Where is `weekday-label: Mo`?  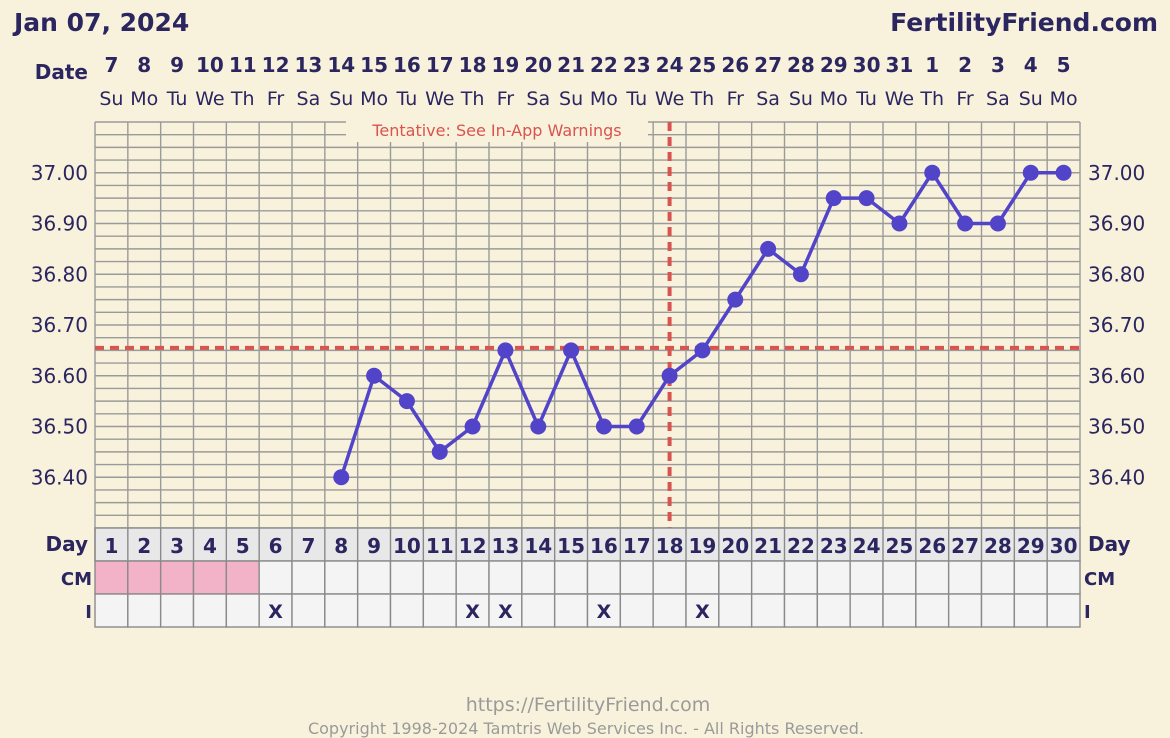 weekday-label: Mo is located at coordinates (834, 99).